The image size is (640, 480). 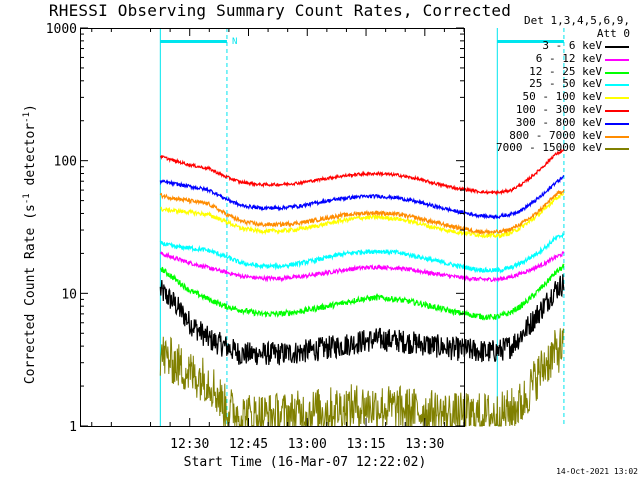 I want to click on y-tick-label: 1000, so click(x=61, y=29).